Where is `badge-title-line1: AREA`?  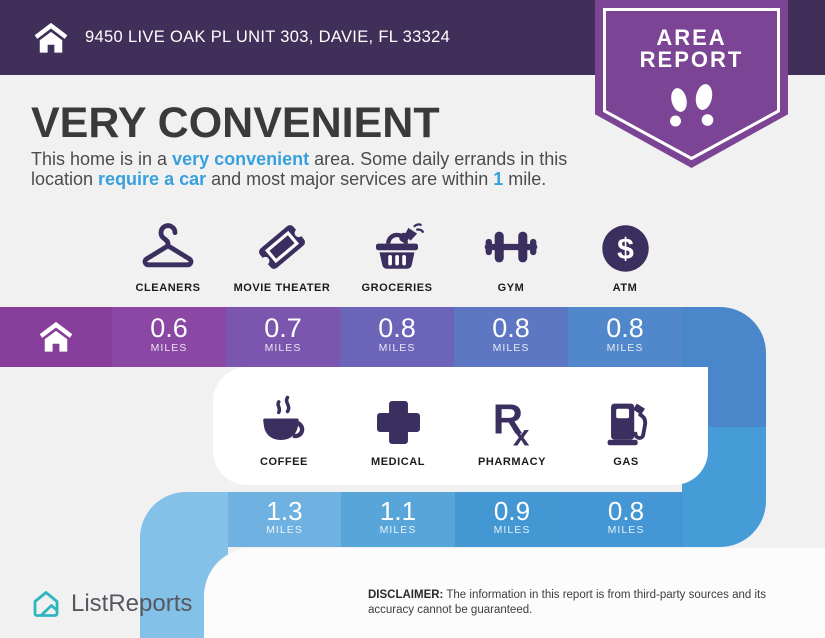 badge-title-line1: AREA is located at coordinates (691, 37).